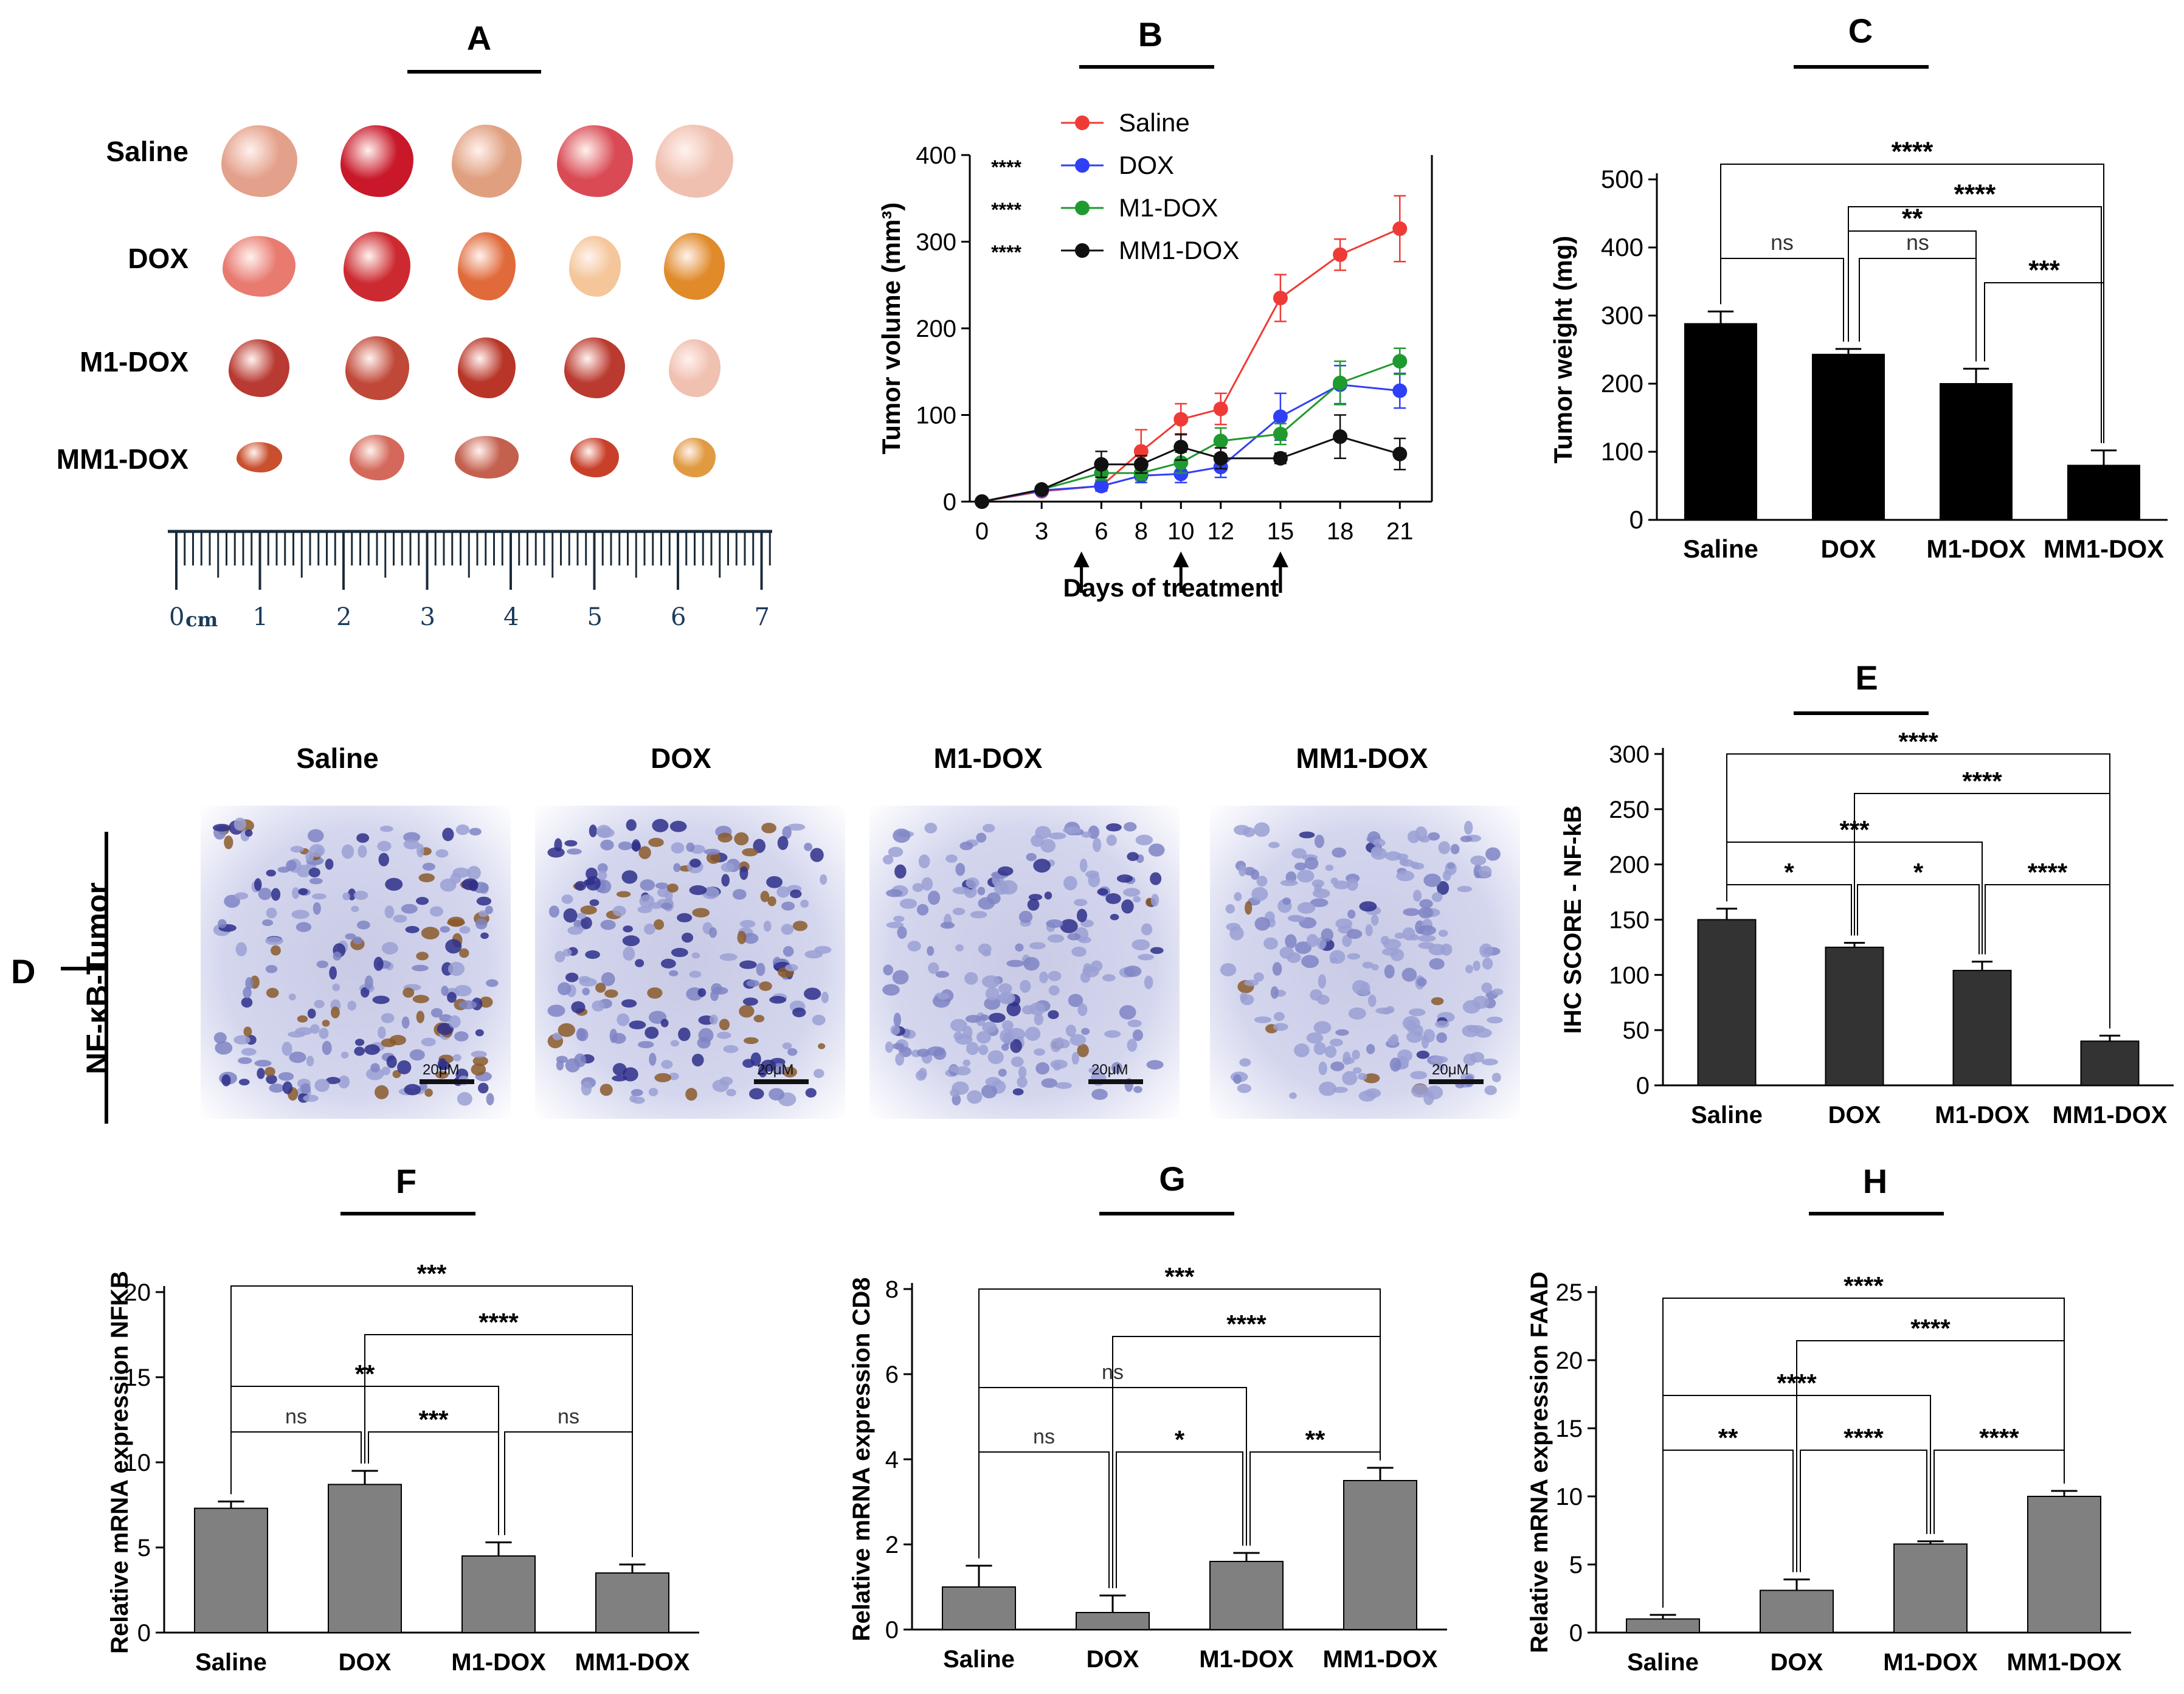 The width and height of the screenshot is (2184, 1694). I want to click on ruler-label: 7, so click(762, 617).